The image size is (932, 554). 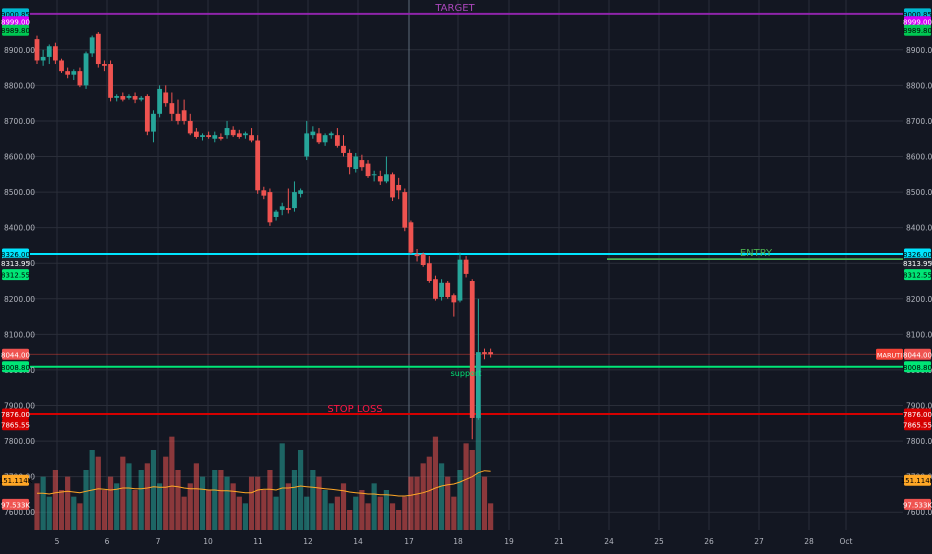 I want to click on price-badge-text-left: 8313.95, so click(x=15, y=264).